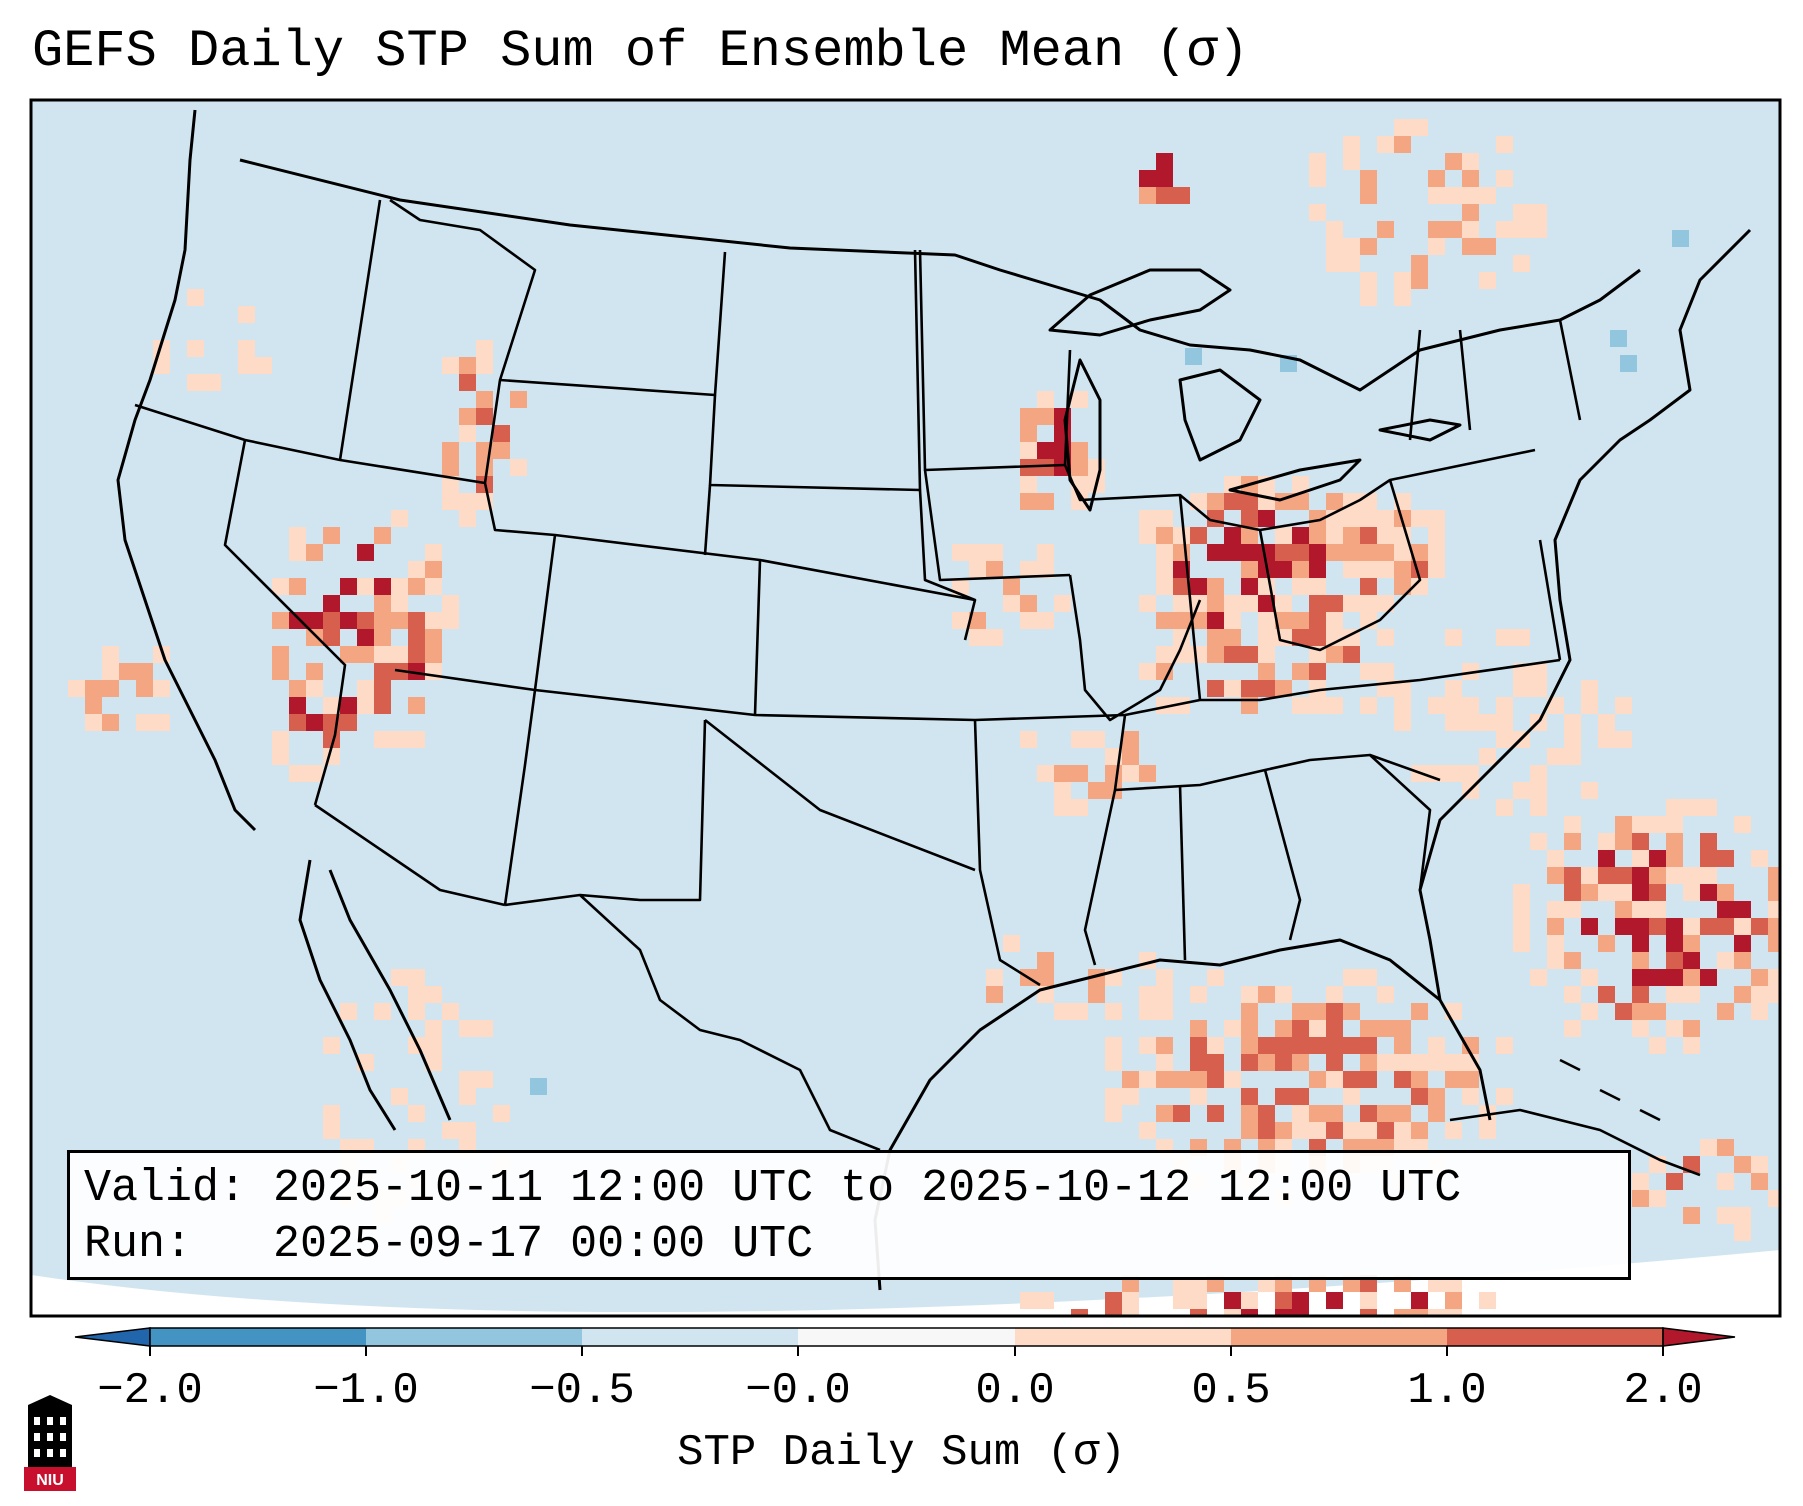 The width and height of the screenshot is (1803, 1506). Describe the element at coordinates (1699, 1337) in the screenshot. I see `colorbar-extend-high` at that location.